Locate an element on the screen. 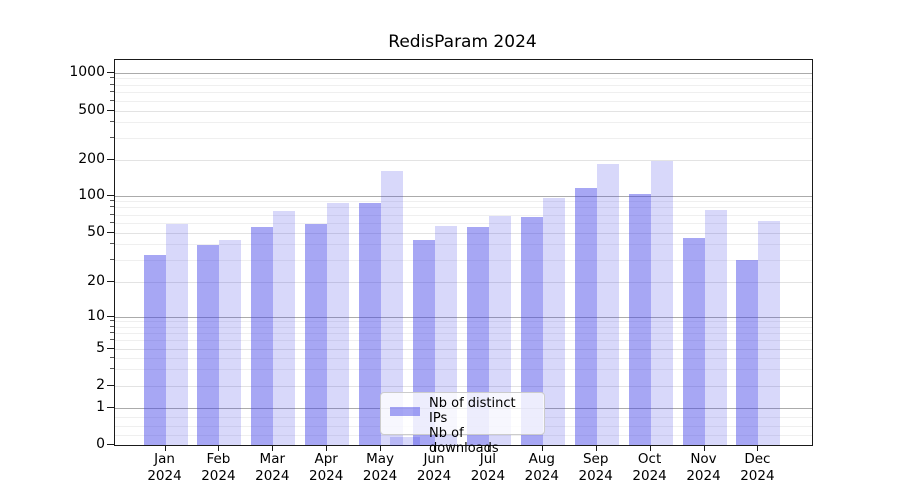  y-tick-label: 50 is located at coordinates (96, 232).